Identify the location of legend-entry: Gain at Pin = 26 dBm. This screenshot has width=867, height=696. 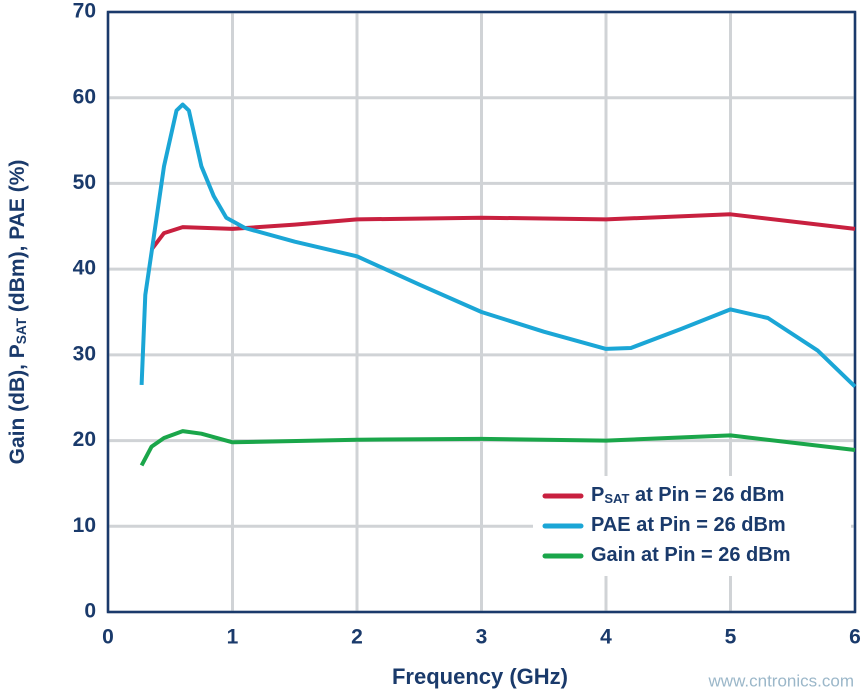
(691, 555).